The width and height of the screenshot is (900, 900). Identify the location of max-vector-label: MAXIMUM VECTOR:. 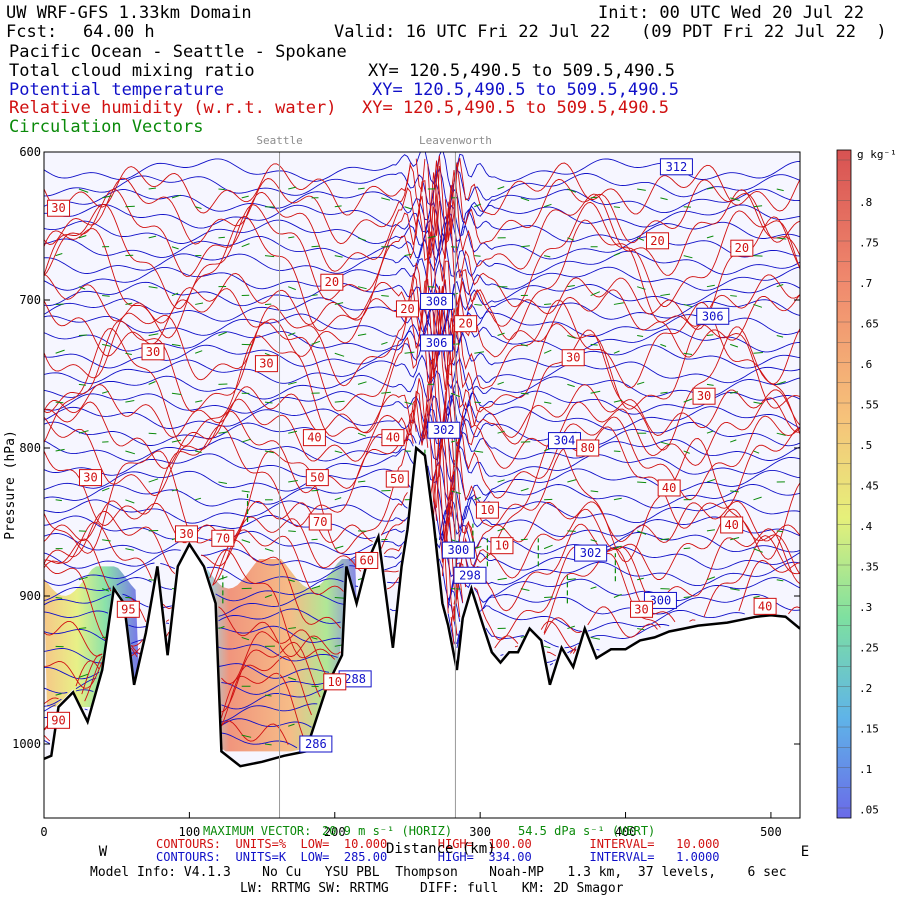
(257, 831).